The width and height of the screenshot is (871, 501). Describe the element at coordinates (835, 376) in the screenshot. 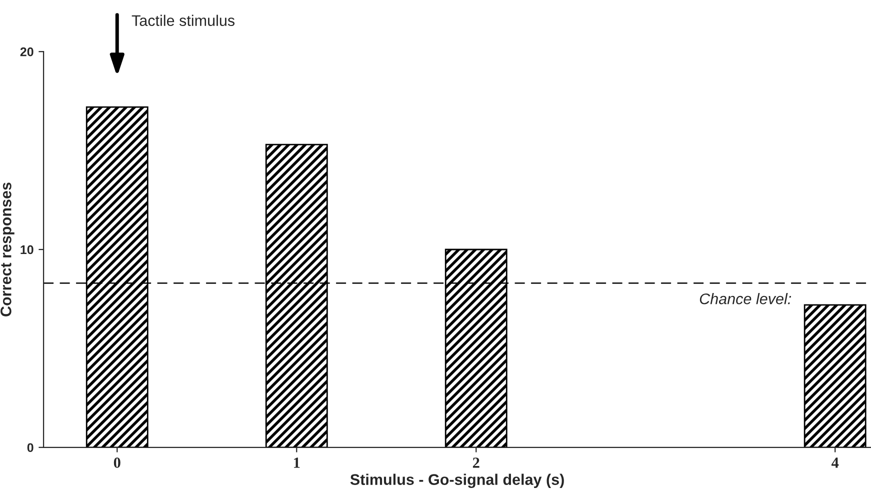

I see `bar` at that location.